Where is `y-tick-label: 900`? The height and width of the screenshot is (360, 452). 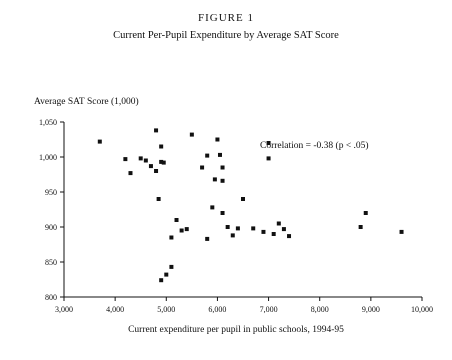
y-tick-label: 900 is located at coordinates (51, 227).